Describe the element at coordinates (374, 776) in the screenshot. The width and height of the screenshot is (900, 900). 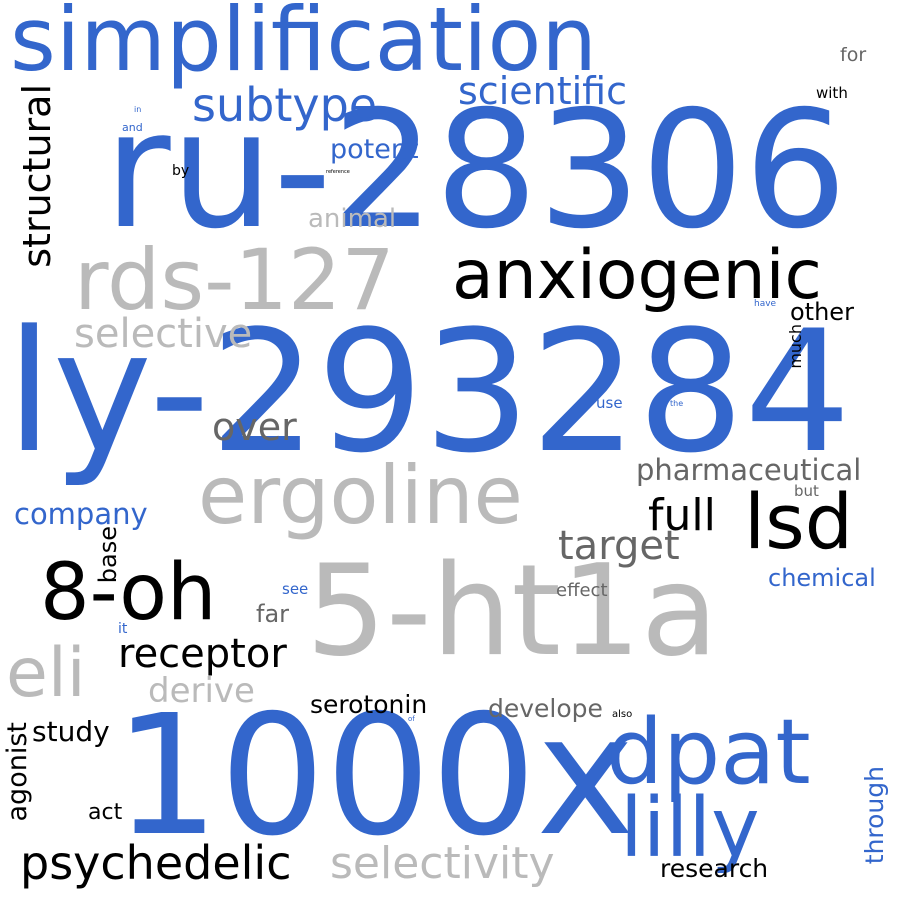
I see `word-1000x: 1000x` at that location.